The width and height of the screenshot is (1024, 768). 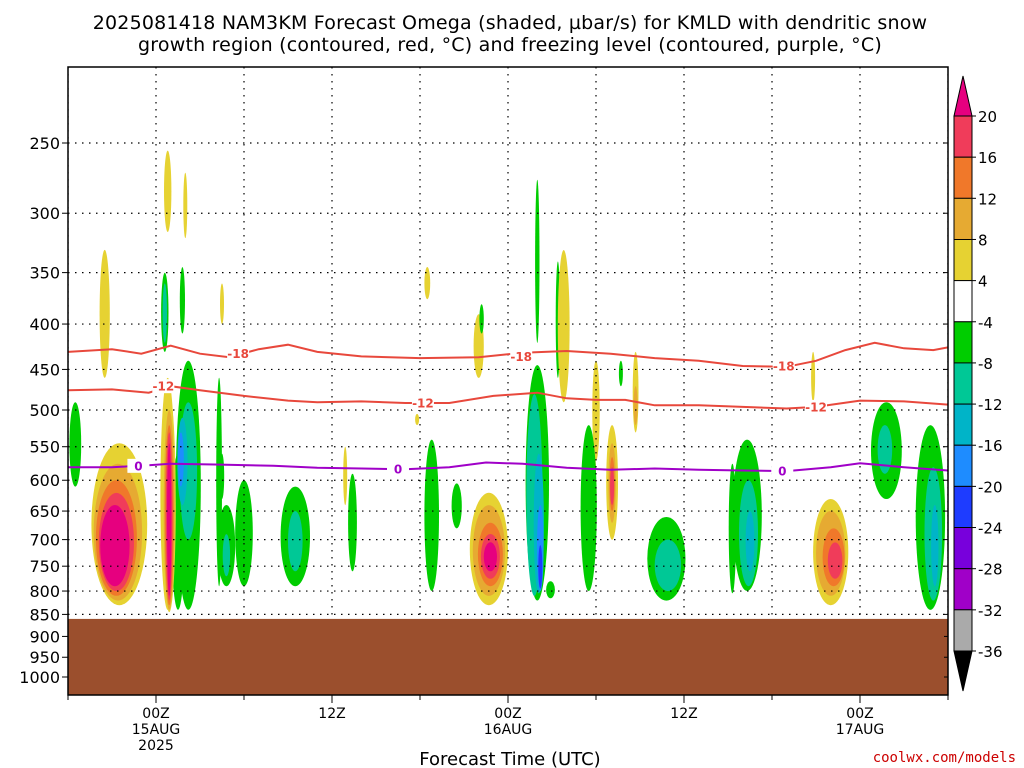 What do you see at coordinates (990, 611) in the screenshot?
I see `colorbar-label-12: -32` at bounding box center [990, 611].